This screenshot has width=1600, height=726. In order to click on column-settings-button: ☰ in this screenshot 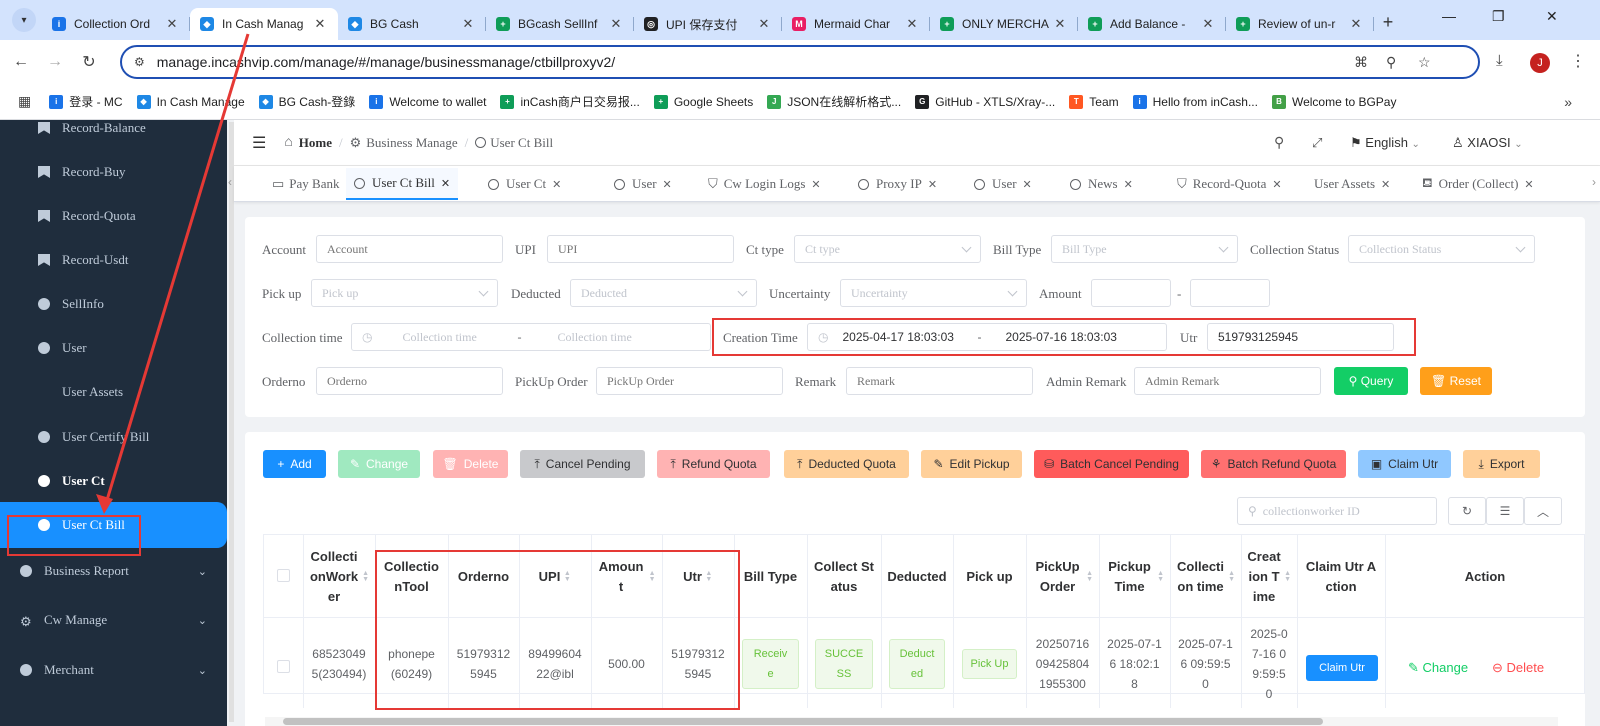, I will do `click(1505, 511)`.